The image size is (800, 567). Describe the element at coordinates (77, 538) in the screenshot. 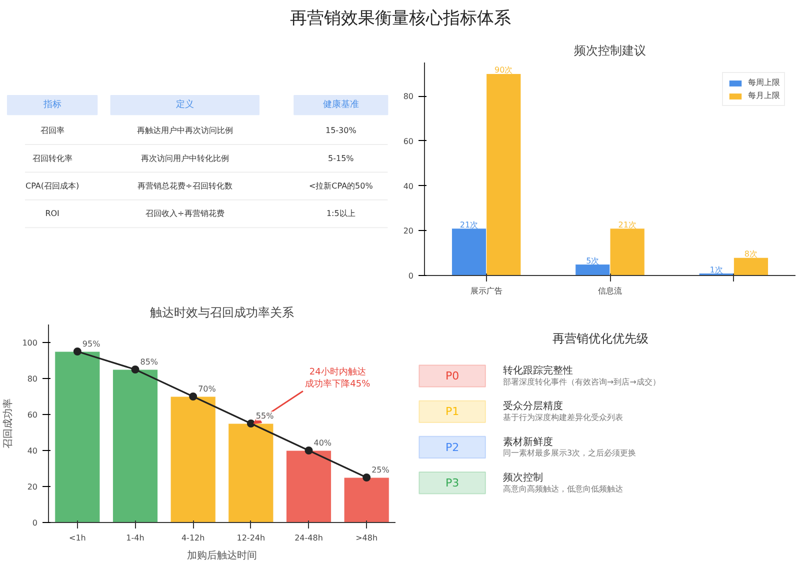

I see `x-tick-label: <1h` at that location.